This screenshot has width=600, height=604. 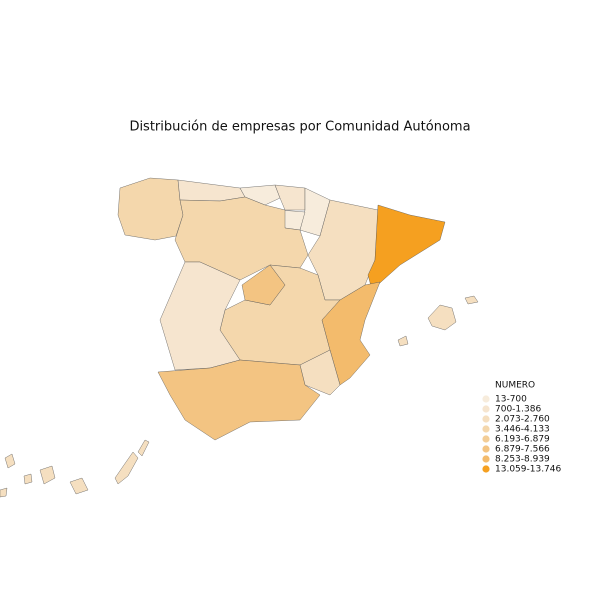 I want to click on legend-label: 6.193-6.879, so click(x=522, y=440).